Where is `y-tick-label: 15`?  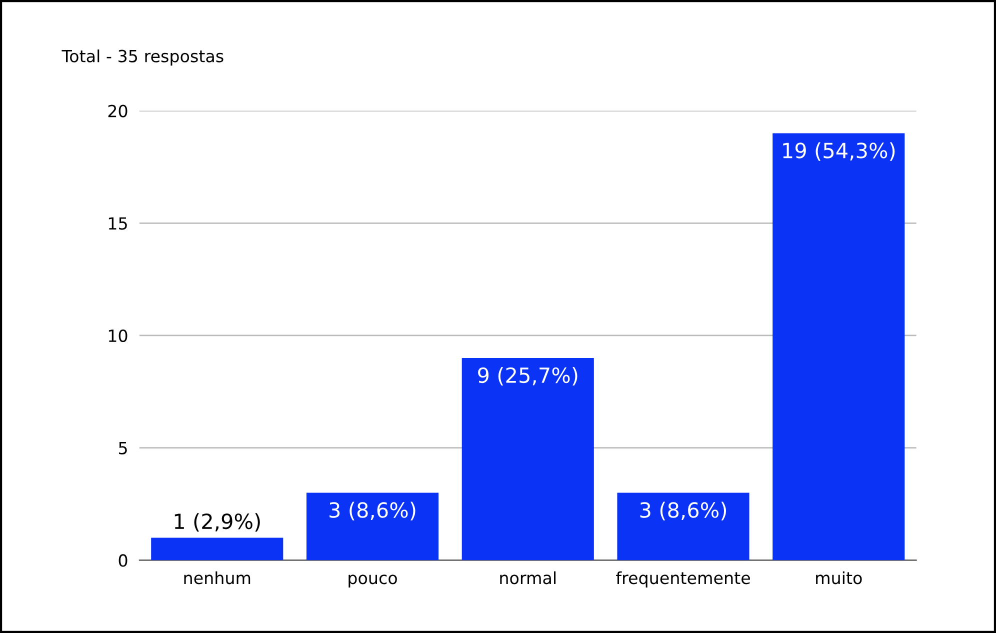
y-tick-label: 15 is located at coordinates (117, 223).